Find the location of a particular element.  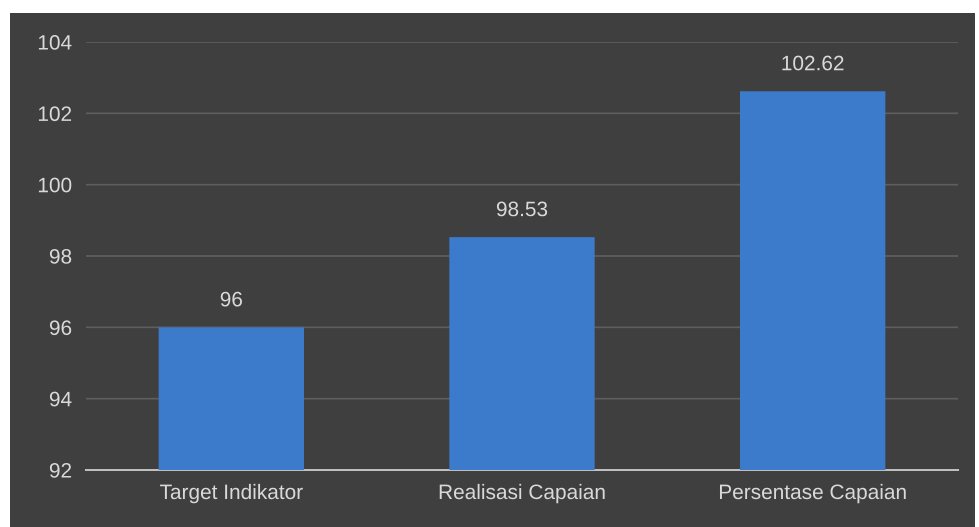

x-tick-label: Target Indikator is located at coordinates (231, 494).